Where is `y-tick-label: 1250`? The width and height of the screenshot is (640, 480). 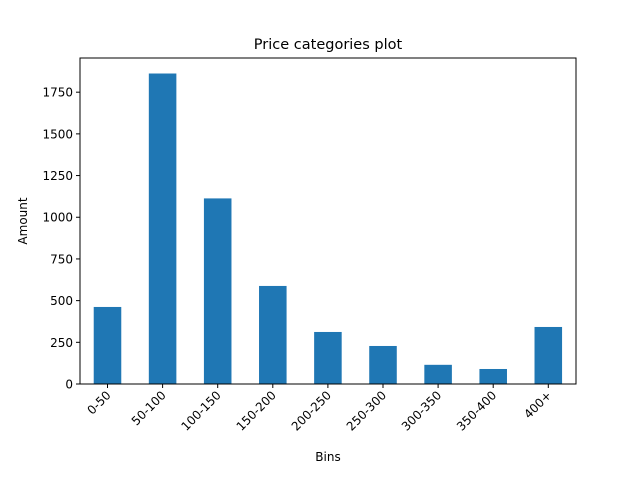
y-tick-label: 1250 is located at coordinates (57, 176).